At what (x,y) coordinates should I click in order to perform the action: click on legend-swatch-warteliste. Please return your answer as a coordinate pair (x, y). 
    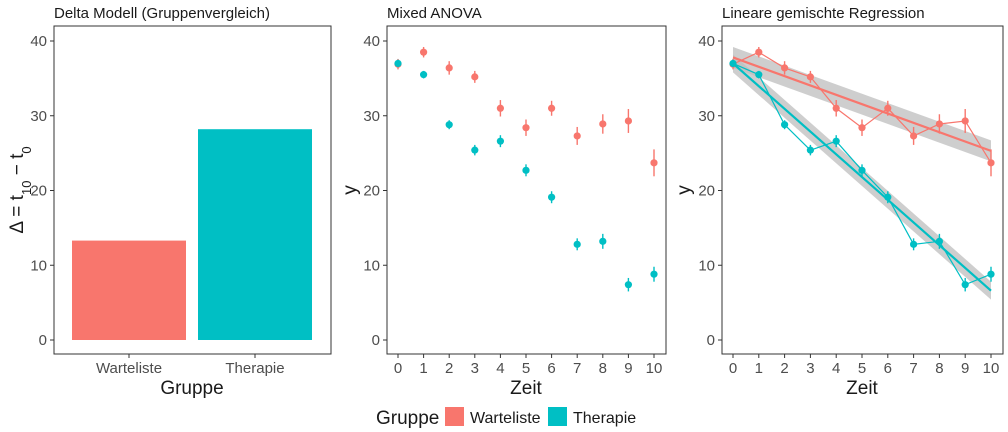
    Looking at the image, I should click on (454, 416).